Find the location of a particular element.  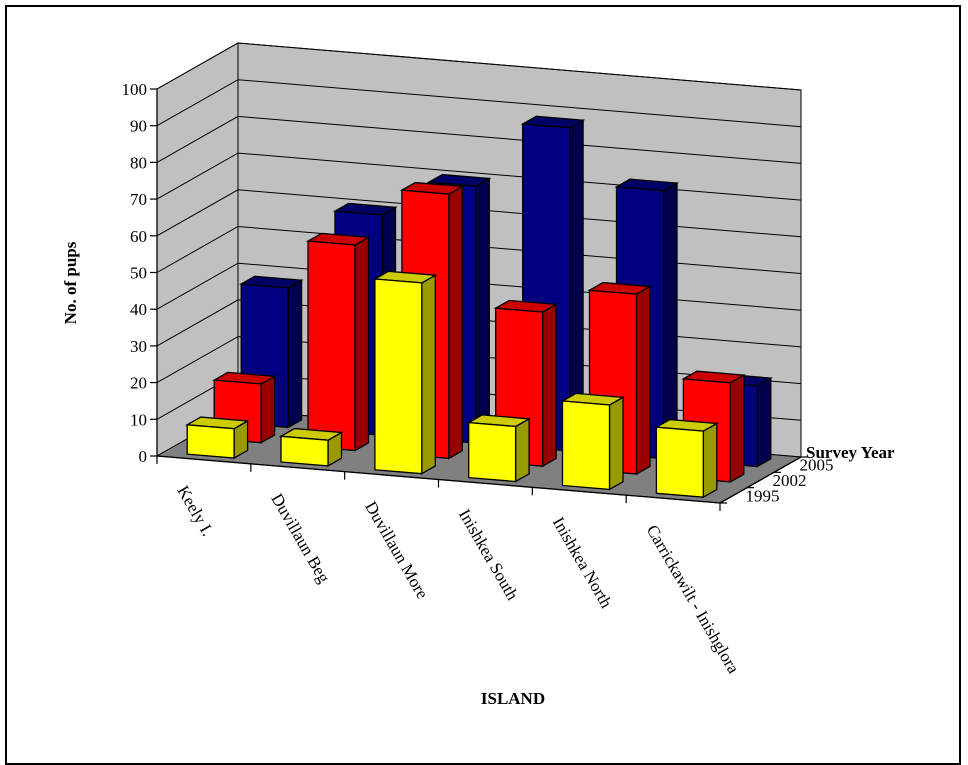

y-tick-label: 60 is located at coordinates (138, 236).